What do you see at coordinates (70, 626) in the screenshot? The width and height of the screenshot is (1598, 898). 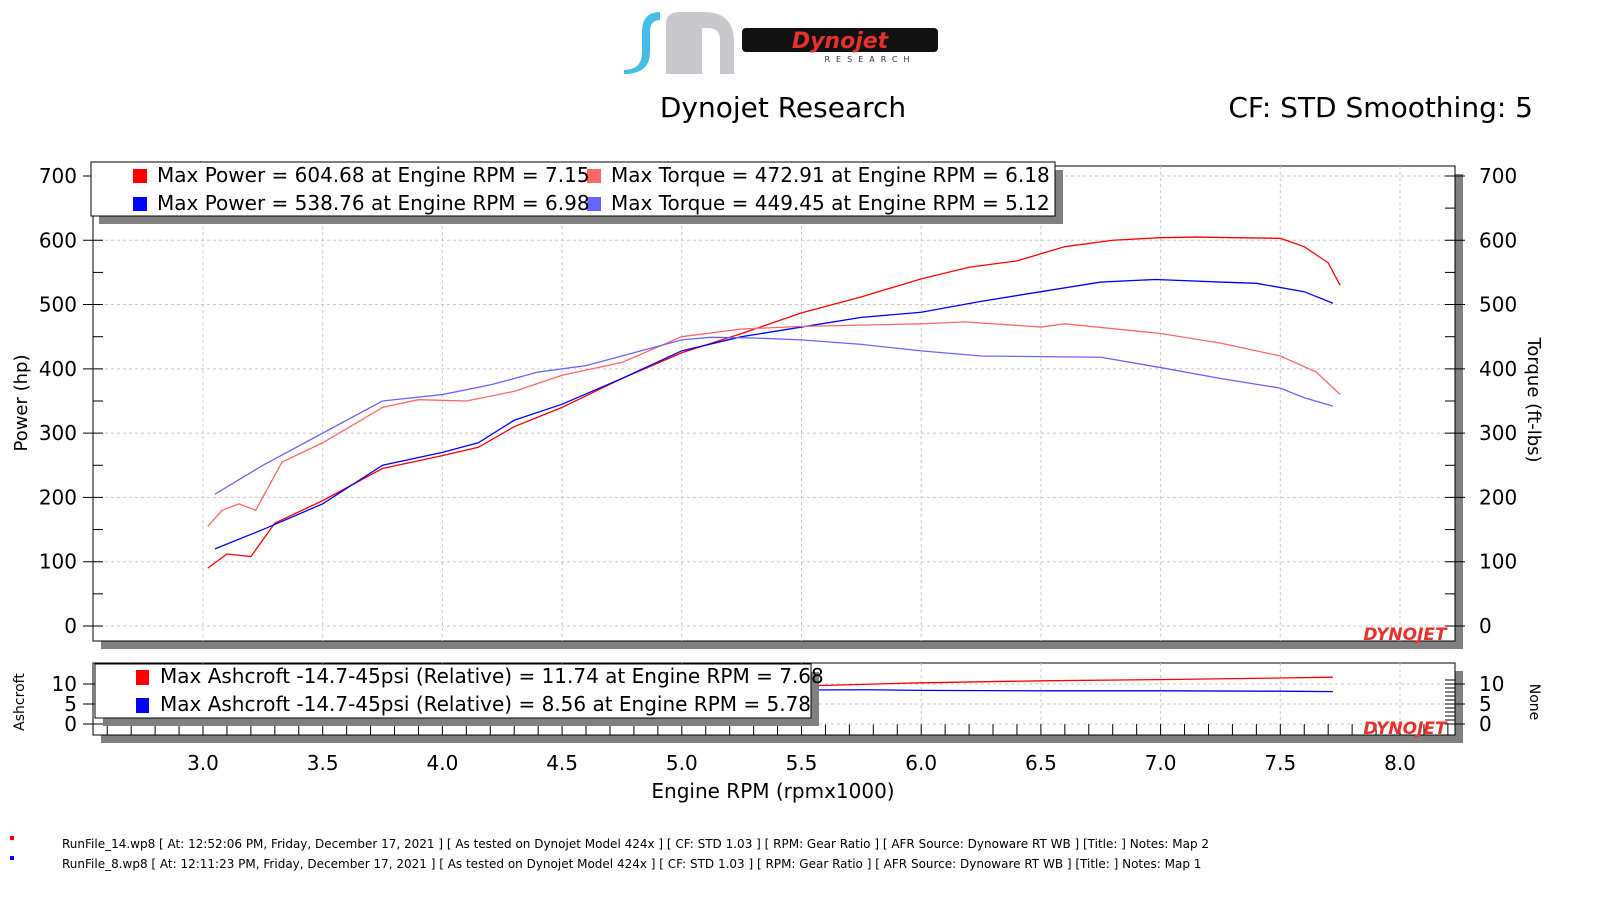 I see `y-tick-label: 0` at bounding box center [70, 626].